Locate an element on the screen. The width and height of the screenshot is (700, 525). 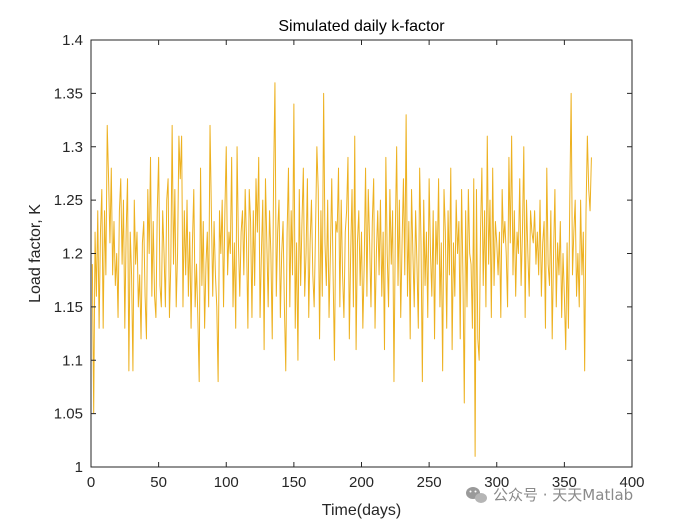
watermark: 公众号 · 天天Matlab is located at coordinates (549, 495).